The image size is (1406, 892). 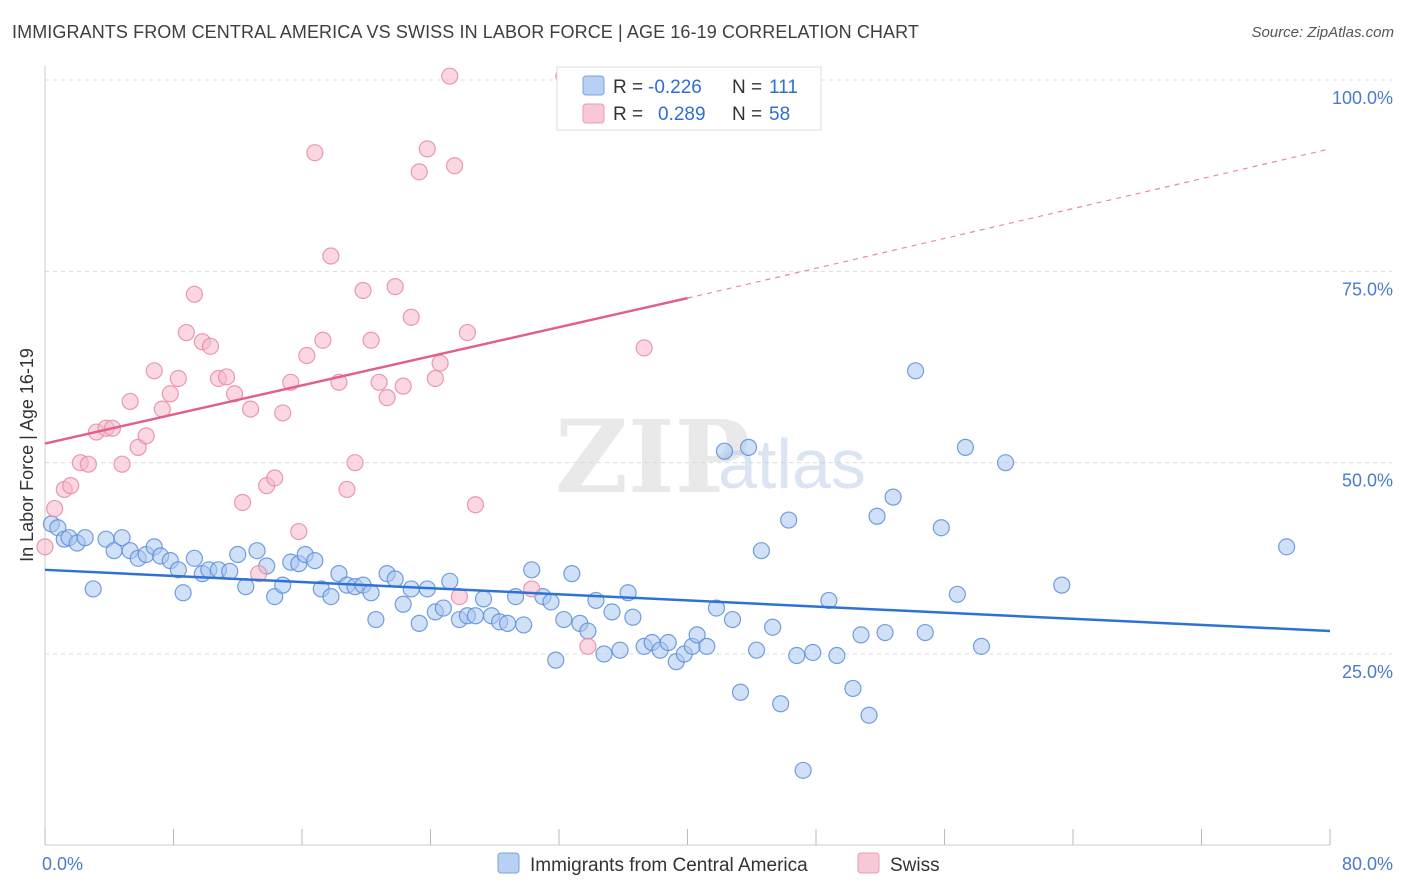 What do you see at coordinates (508, 863) in the screenshot?
I see `bottom-legend-swatch-blue` at bounding box center [508, 863].